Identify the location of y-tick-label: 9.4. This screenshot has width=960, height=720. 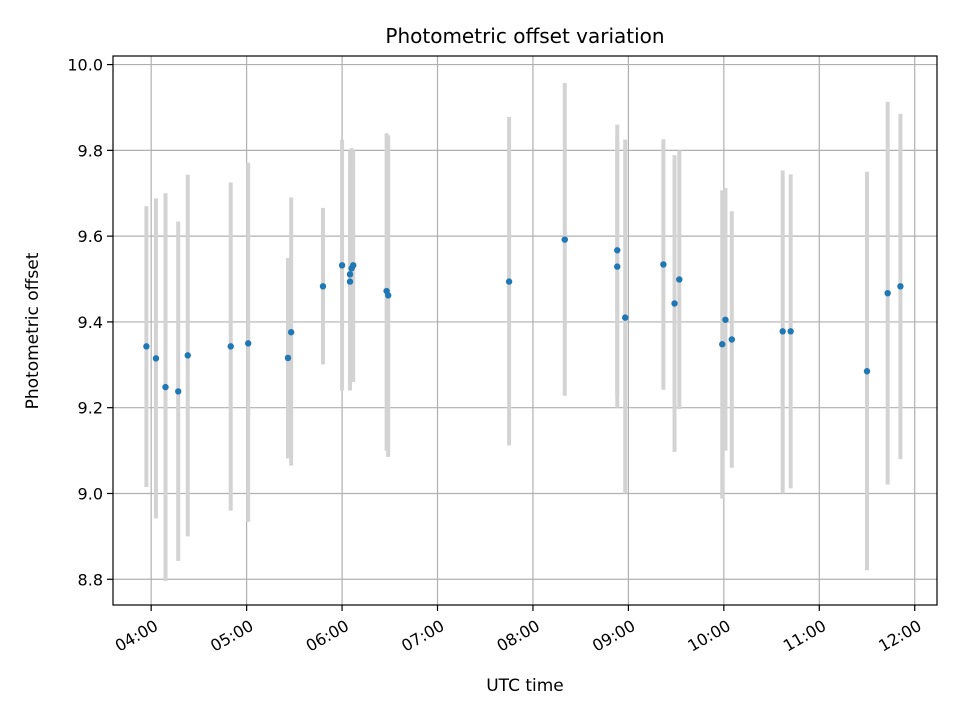
(90, 322).